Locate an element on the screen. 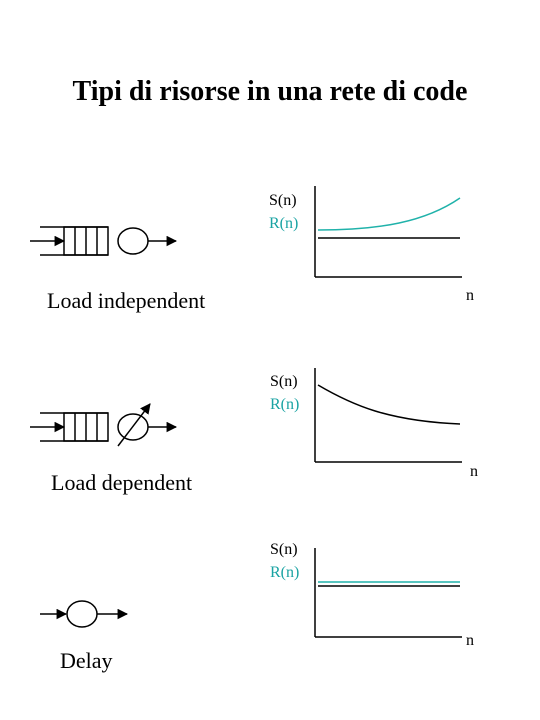 This screenshot has height=720, width=540. delay-chart is located at coordinates (388, 593).